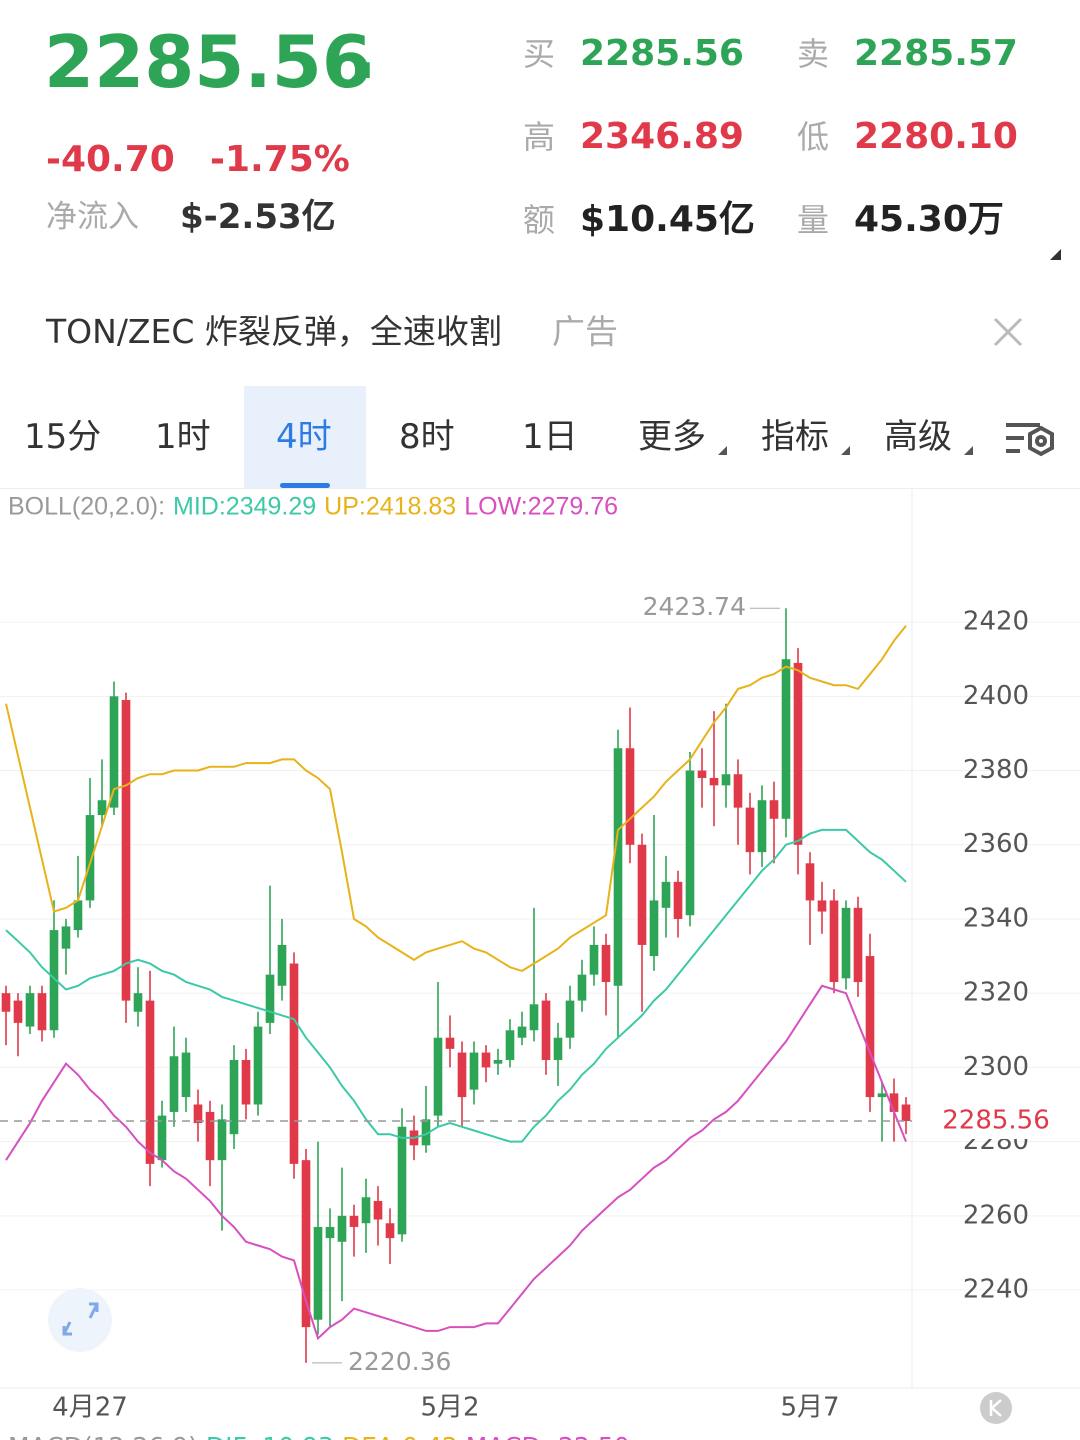  Describe the element at coordinates (63, 437) in the screenshot. I see `tab: 15分` at that location.